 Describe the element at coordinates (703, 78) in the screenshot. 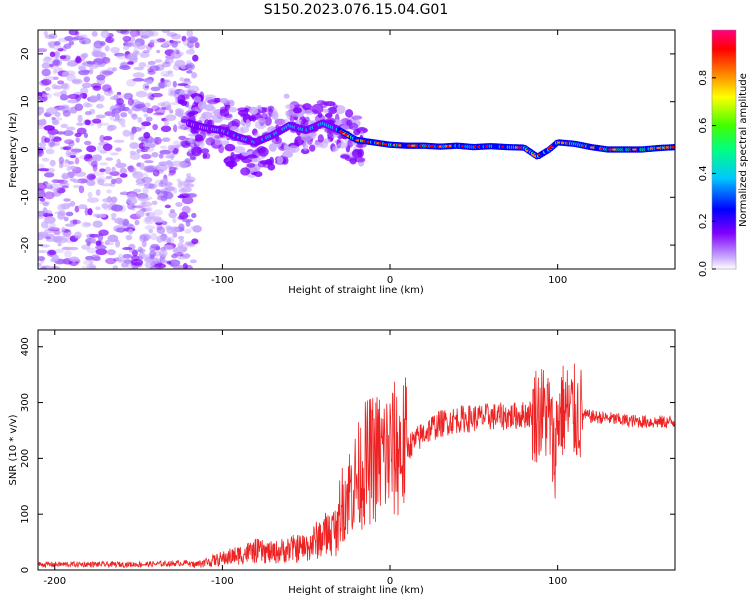

I see `colorbar-tick-label: 0.8` at that location.